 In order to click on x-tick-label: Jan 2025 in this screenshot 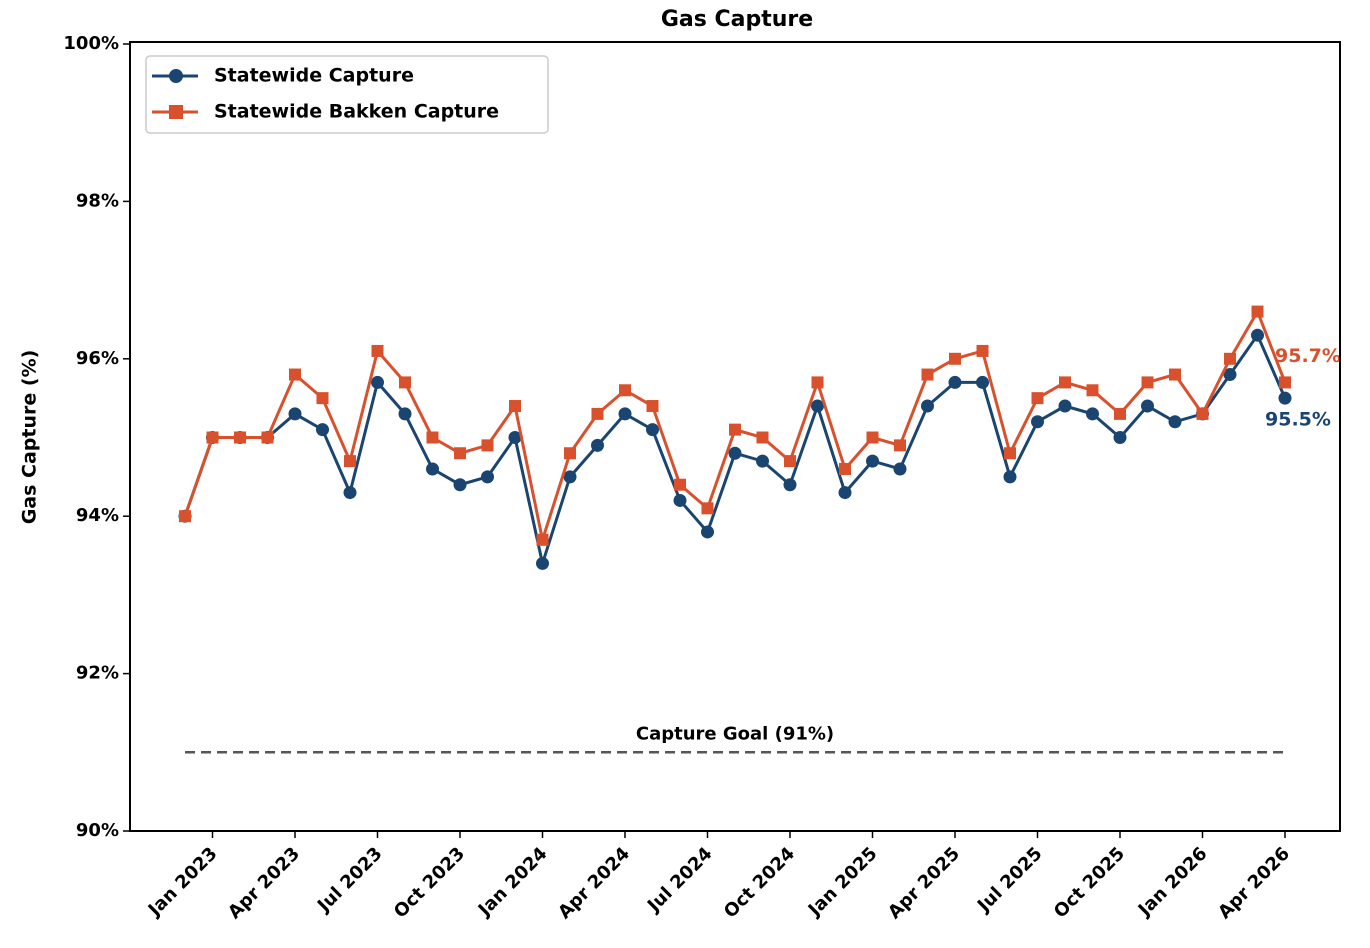, I will do `click(842, 882)`.